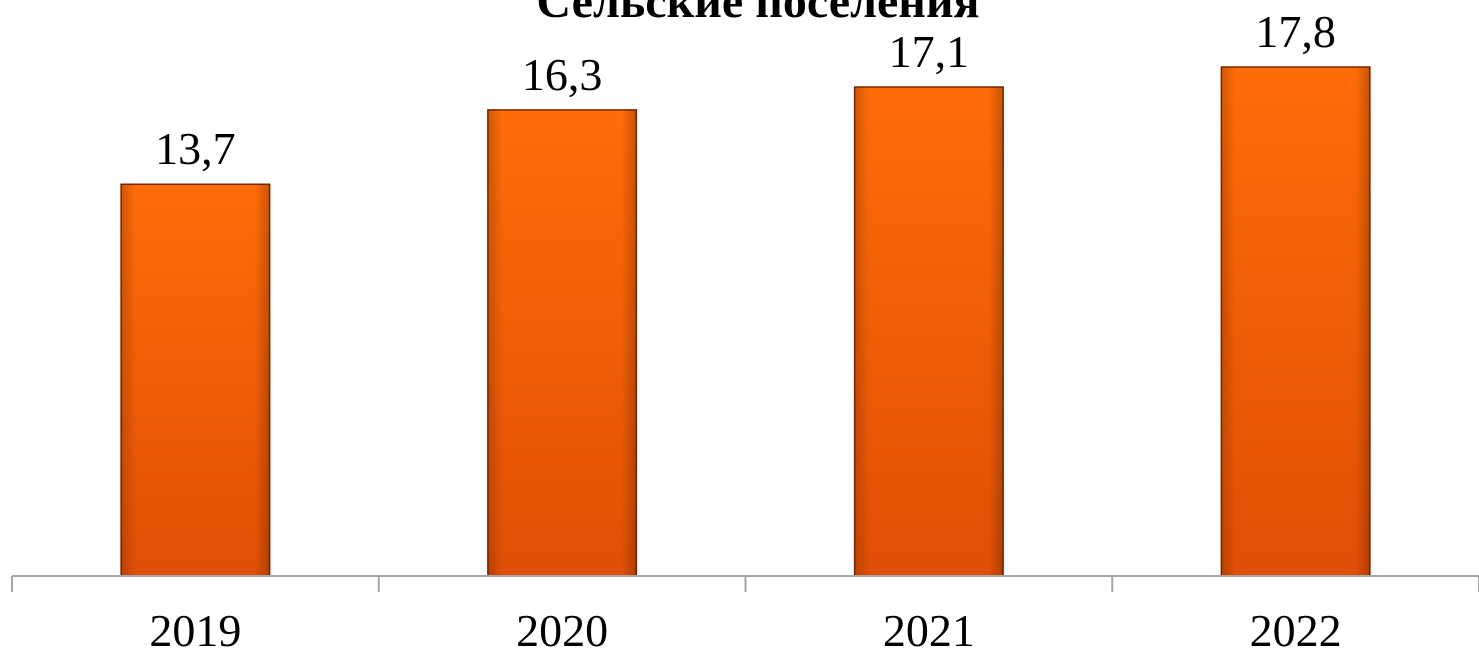 Image resolution: width=1479 pixels, height=651 pixels. Describe the element at coordinates (745, 584) in the screenshot. I see `x-axis-ticks` at that location.